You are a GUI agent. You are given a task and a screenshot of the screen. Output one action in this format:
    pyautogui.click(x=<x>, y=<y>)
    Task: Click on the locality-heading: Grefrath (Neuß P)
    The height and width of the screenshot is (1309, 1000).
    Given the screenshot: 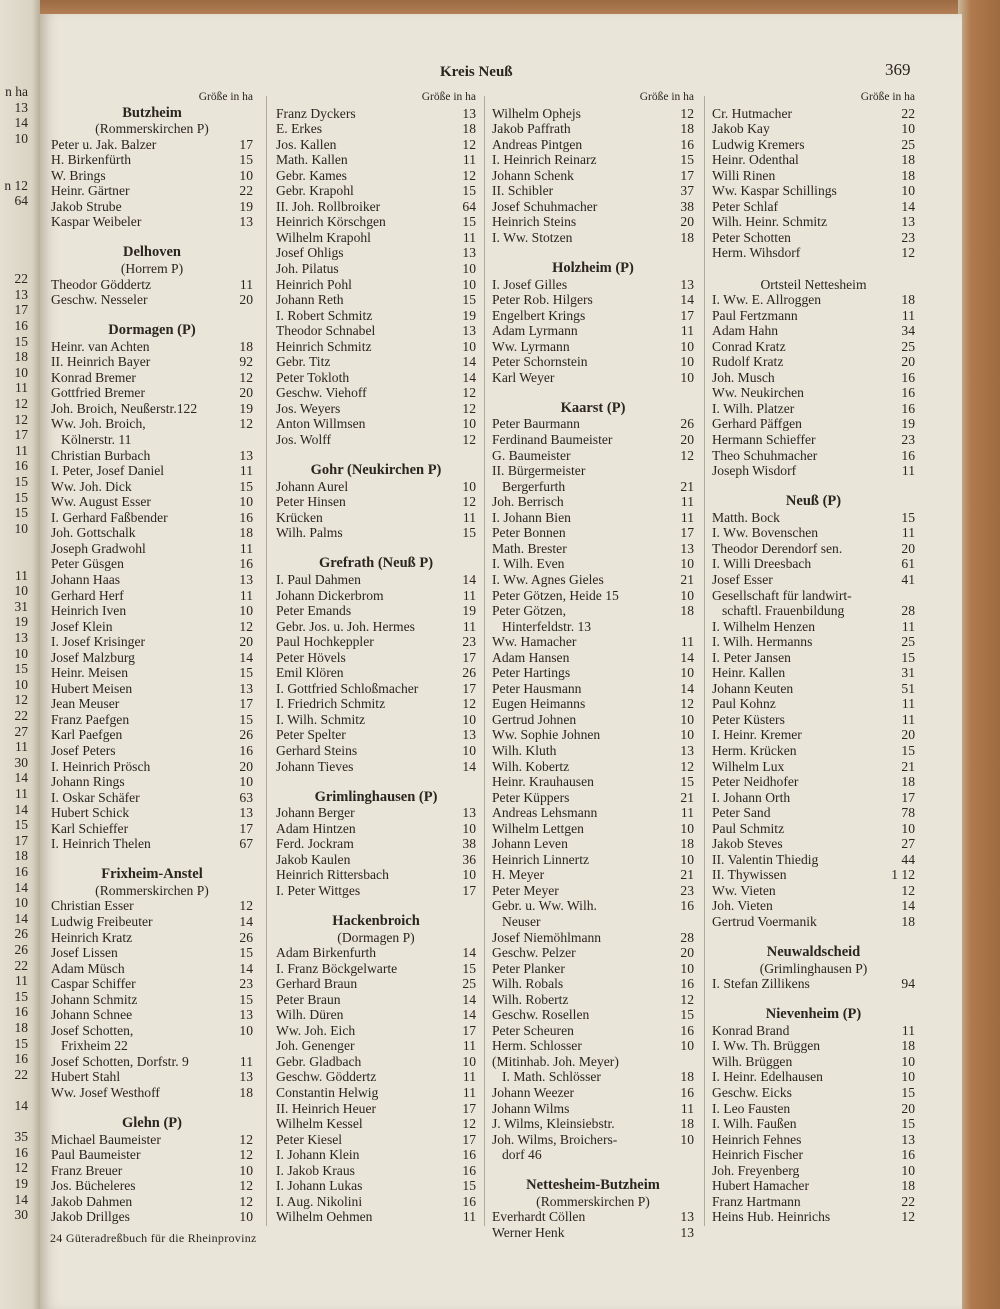 What is the action you would take?
    pyautogui.click(x=376, y=563)
    